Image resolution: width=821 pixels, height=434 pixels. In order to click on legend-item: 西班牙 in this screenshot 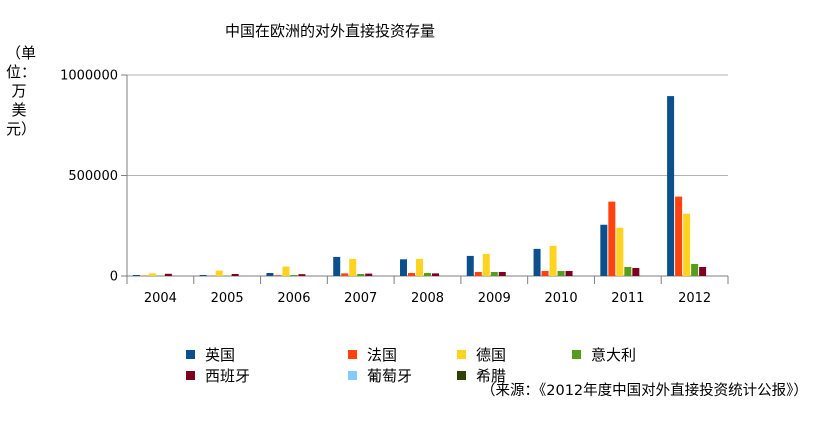, I will do `click(218, 375)`.